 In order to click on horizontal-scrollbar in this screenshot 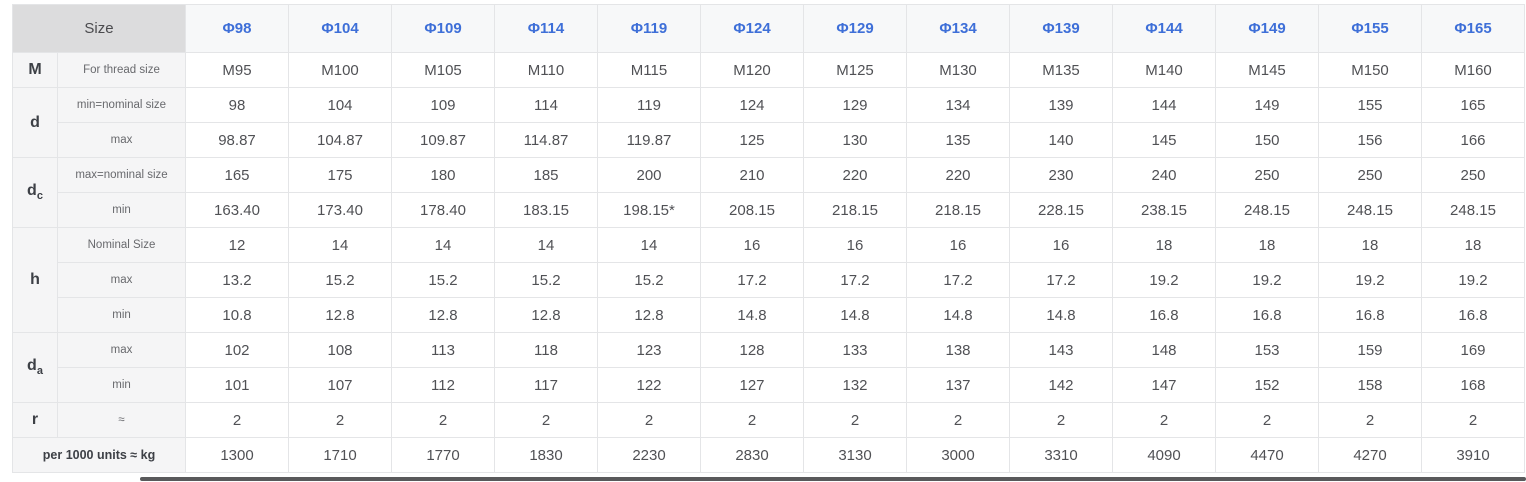, I will do `click(833, 479)`.